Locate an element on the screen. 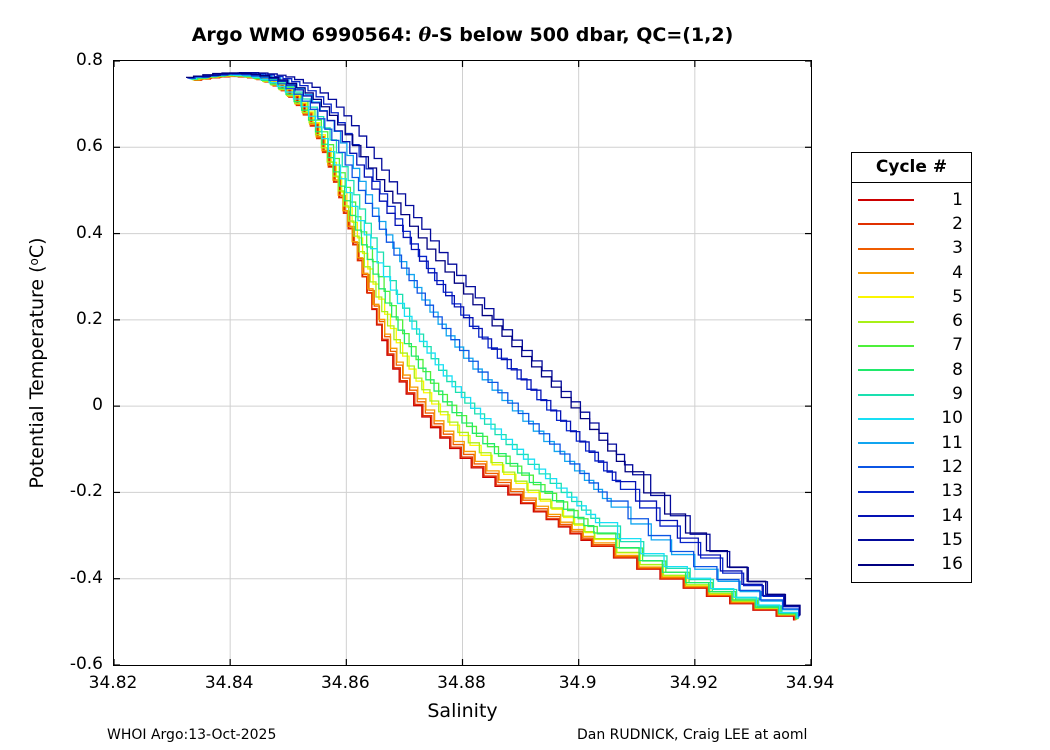 Image resolution: width=1050 pixels, height=750 pixels. x-axis-tick-labels: 34.82 34.84 34.86 34.88 34.9 34.92 34.94 is located at coordinates (462, 686).